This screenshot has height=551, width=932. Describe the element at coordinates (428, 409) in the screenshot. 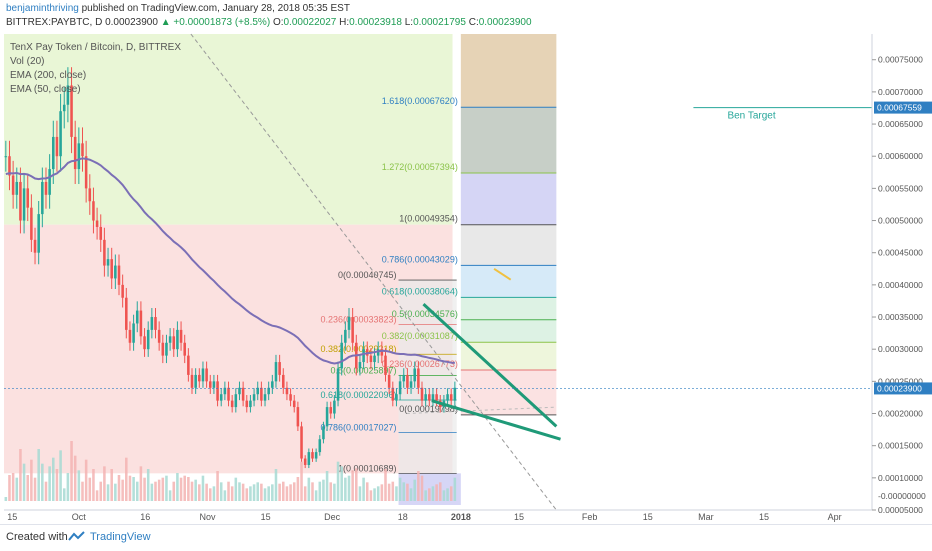

I see `fib-right-label: 0(0.00019798)` at that location.